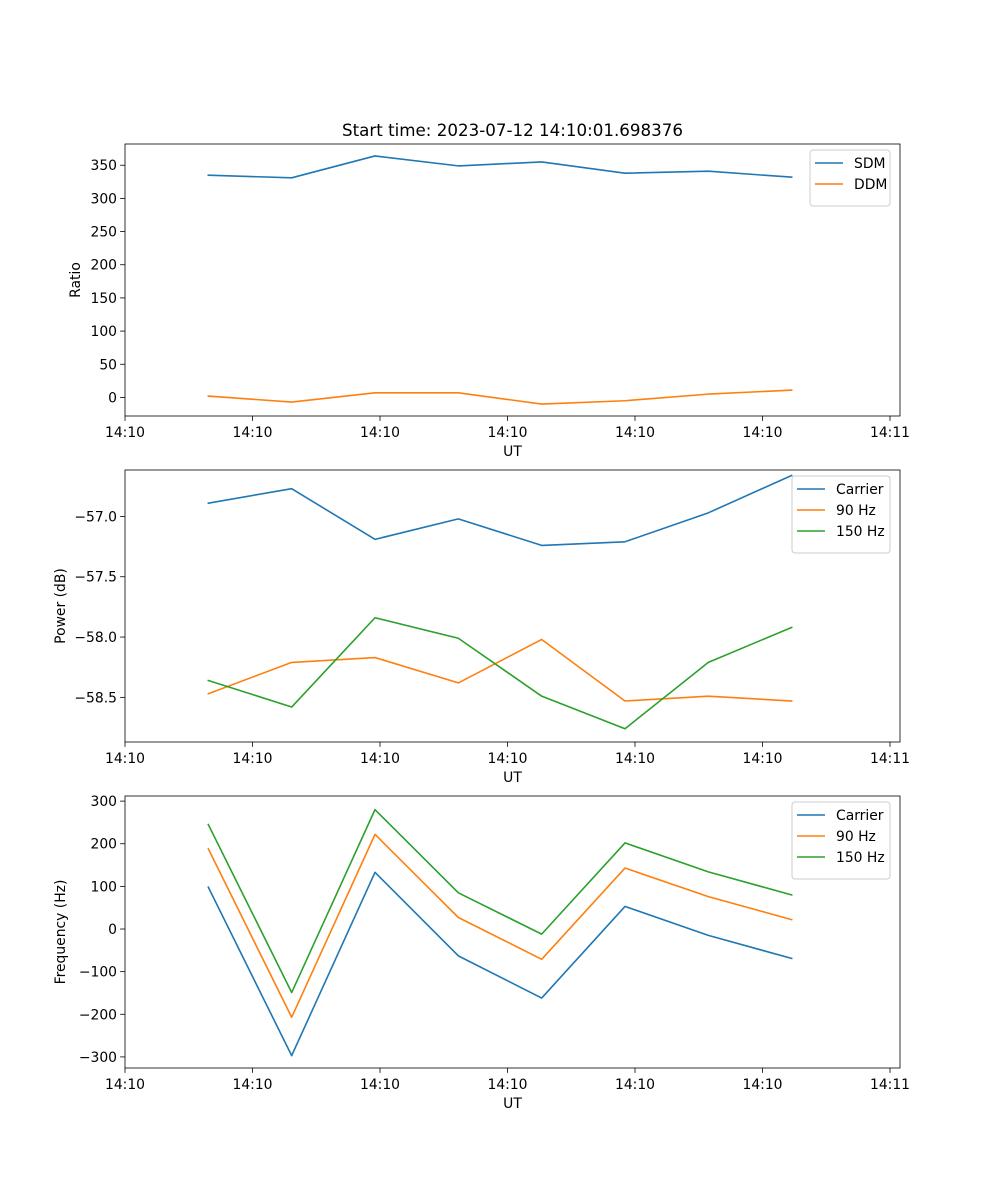 This screenshot has width=1000, height=1200. I want to click on y-tick-label: −58.5, so click(95, 698).